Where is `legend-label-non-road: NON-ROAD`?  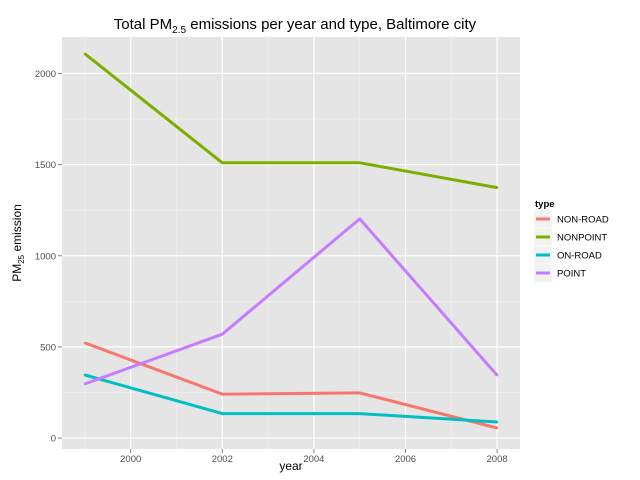
legend-label-non-road: NON-ROAD is located at coordinates (583, 220).